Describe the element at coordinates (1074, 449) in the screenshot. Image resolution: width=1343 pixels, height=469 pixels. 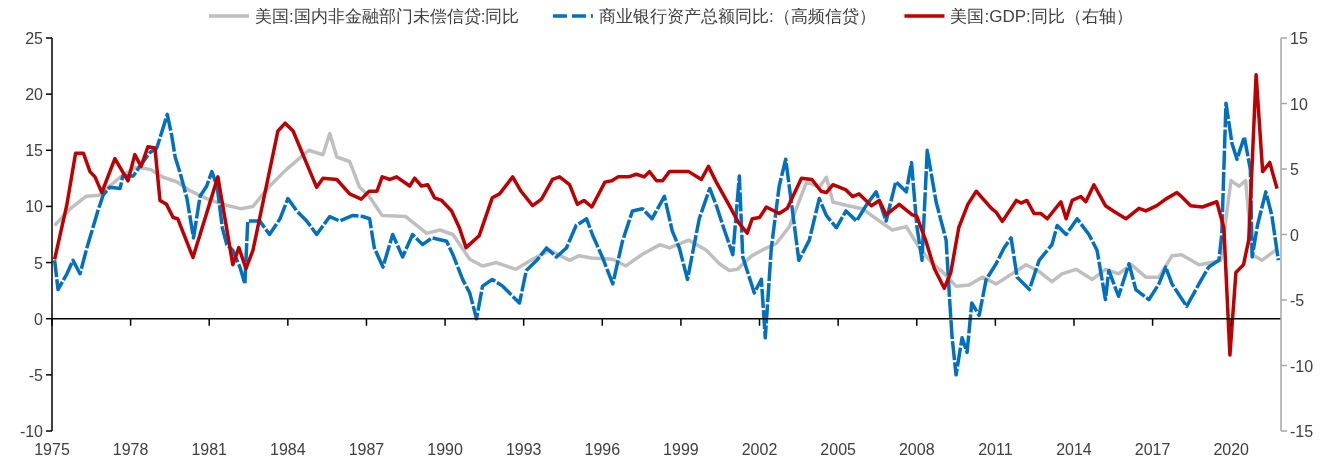
I see `x-tick-label: 2014` at that location.